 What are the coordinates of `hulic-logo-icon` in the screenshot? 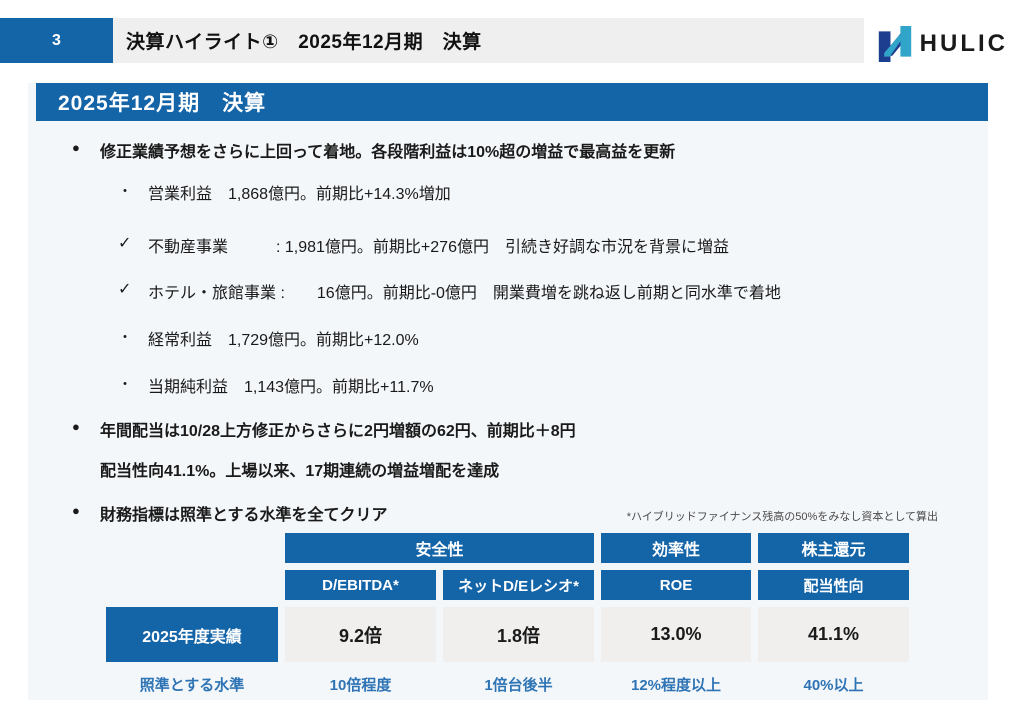 It's located at (895, 44).